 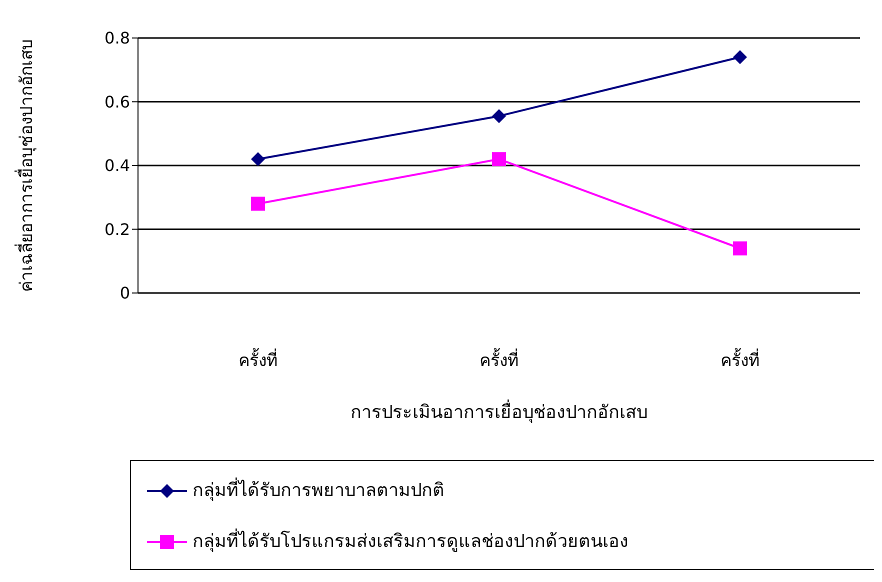 What do you see at coordinates (499, 411) in the screenshot?
I see `x-axis-title: การประเมินอาการเยื่อบุช่องปากอักเสบ` at bounding box center [499, 411].